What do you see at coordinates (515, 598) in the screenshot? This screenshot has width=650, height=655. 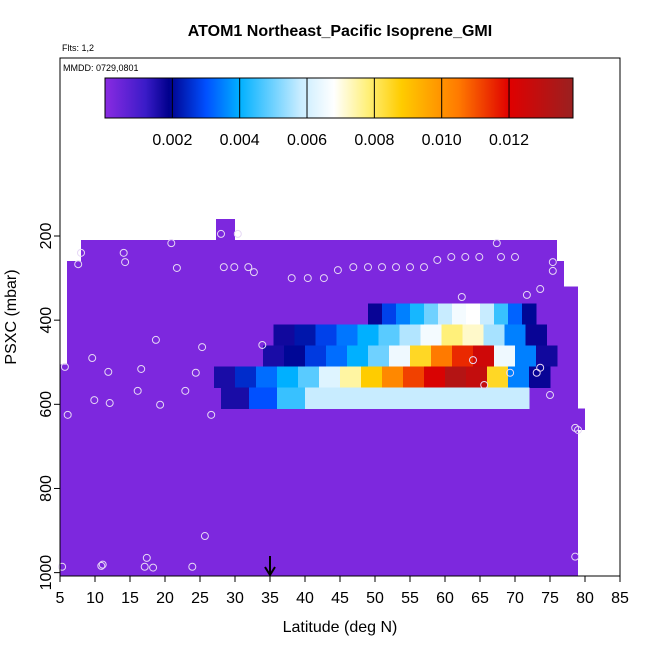 I see `x-tick-label: 70` at bounding box center [515, 598].